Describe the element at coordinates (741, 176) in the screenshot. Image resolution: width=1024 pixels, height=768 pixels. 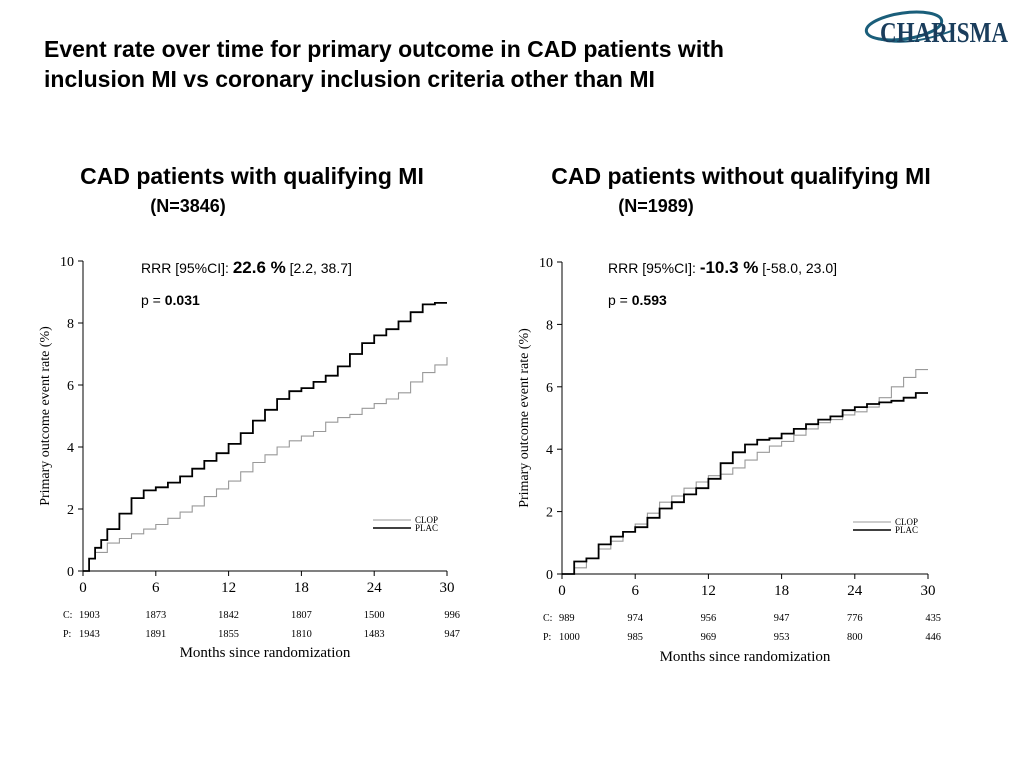
I see `panel-right-title: CAD patients without qualifying MI` at that location.